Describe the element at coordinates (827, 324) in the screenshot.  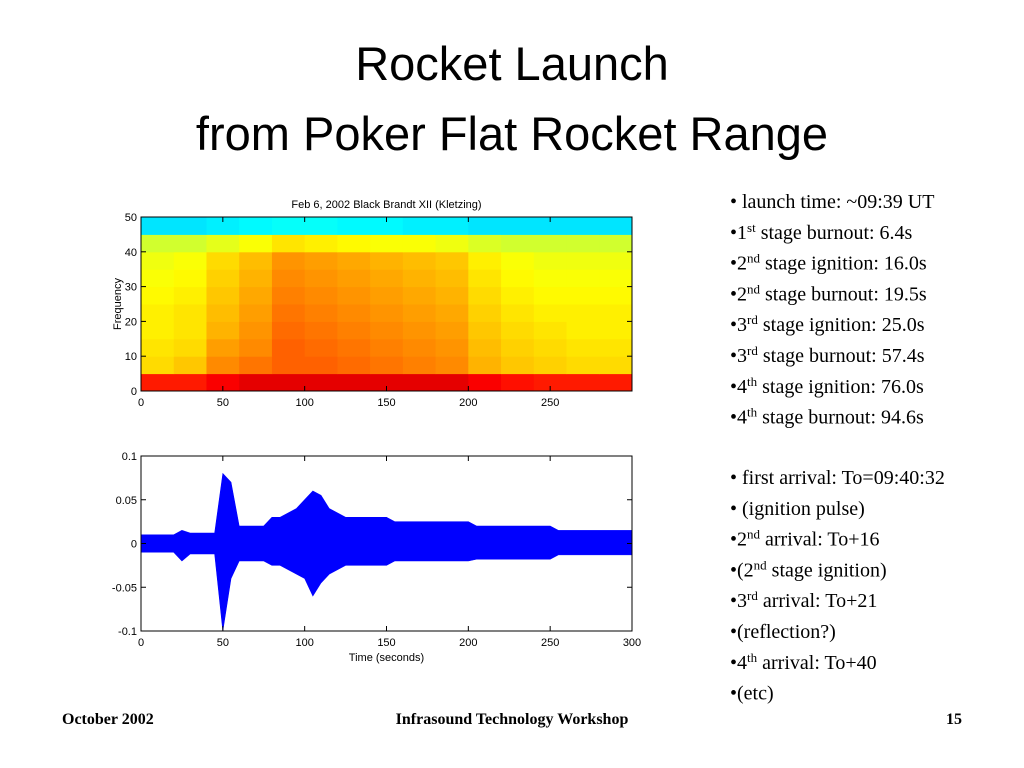
I see `bullet: •3rd stage ignition: 25.0s` at that location.